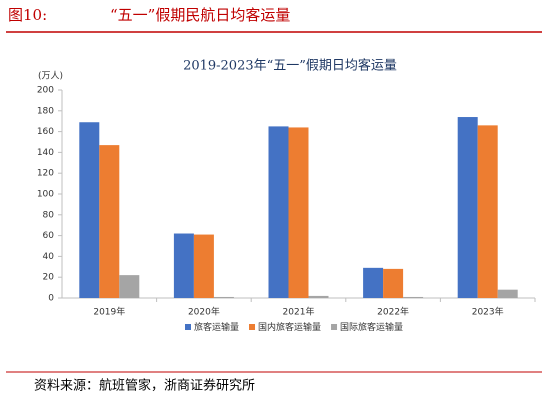 The width and height of the screenshot is (548, 402). Describe the element at coordinates (27, 15) in the screenshot. I see `figure-label: 图10:` at that location.